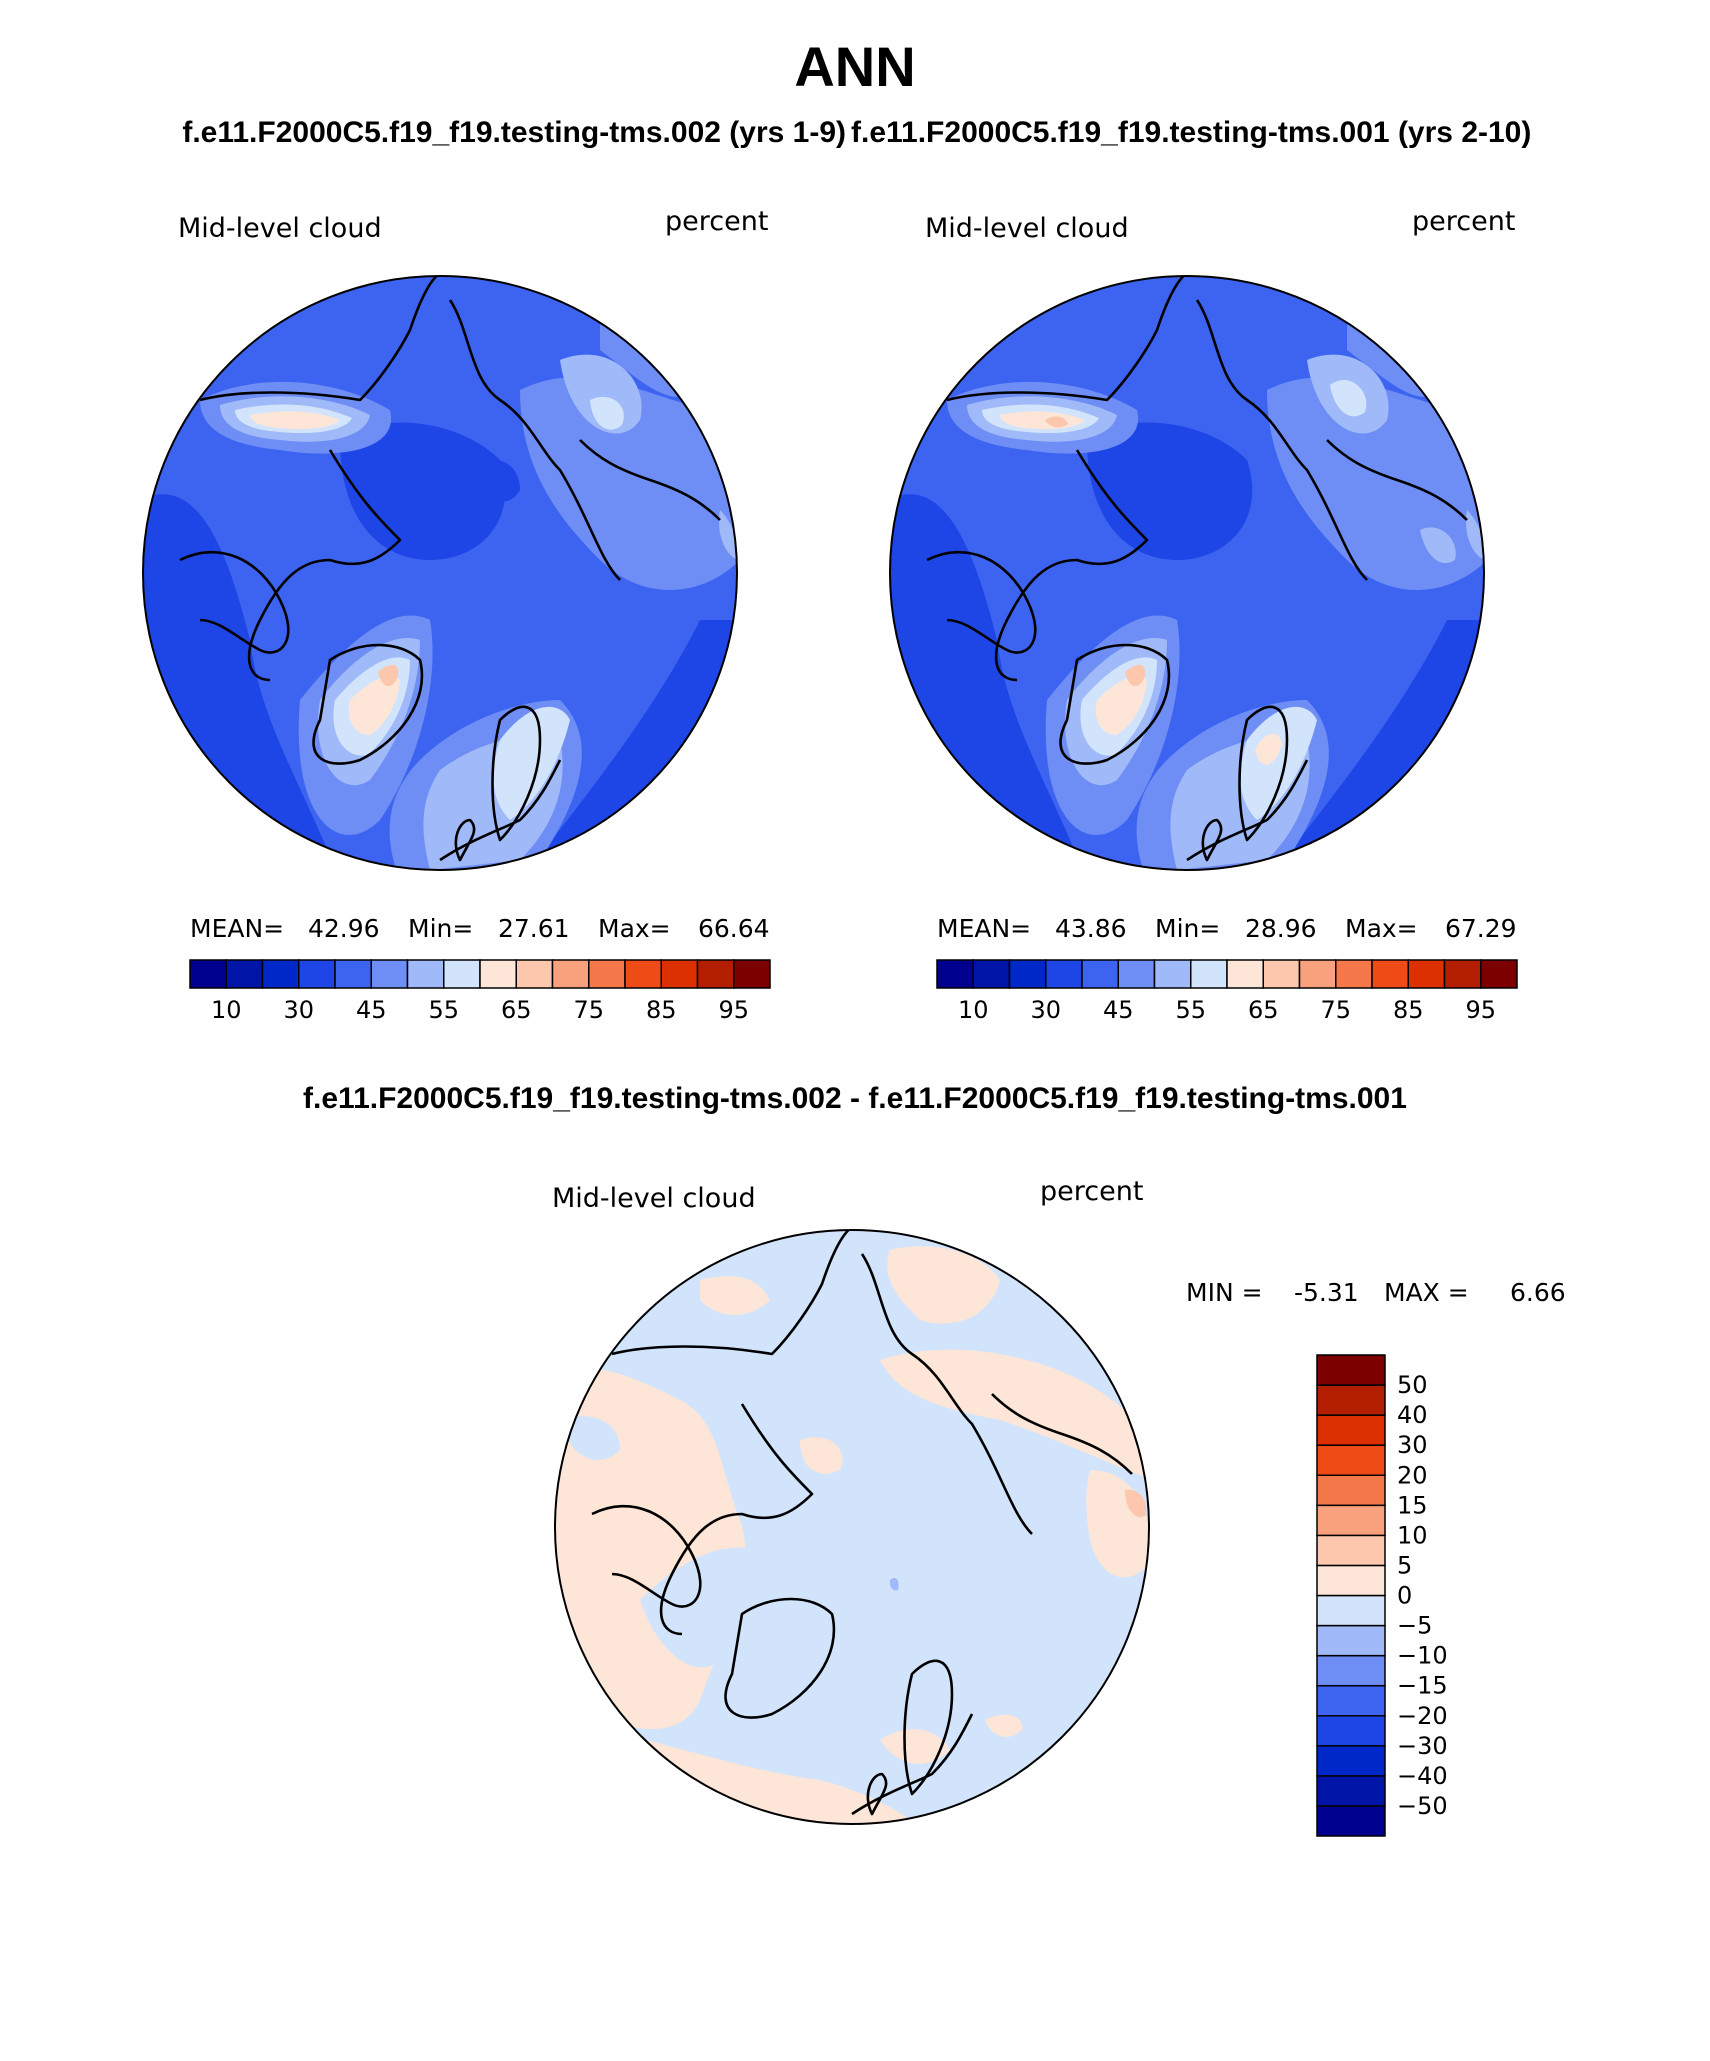  I want to click on right-map-boundary, so click(1187, 573).